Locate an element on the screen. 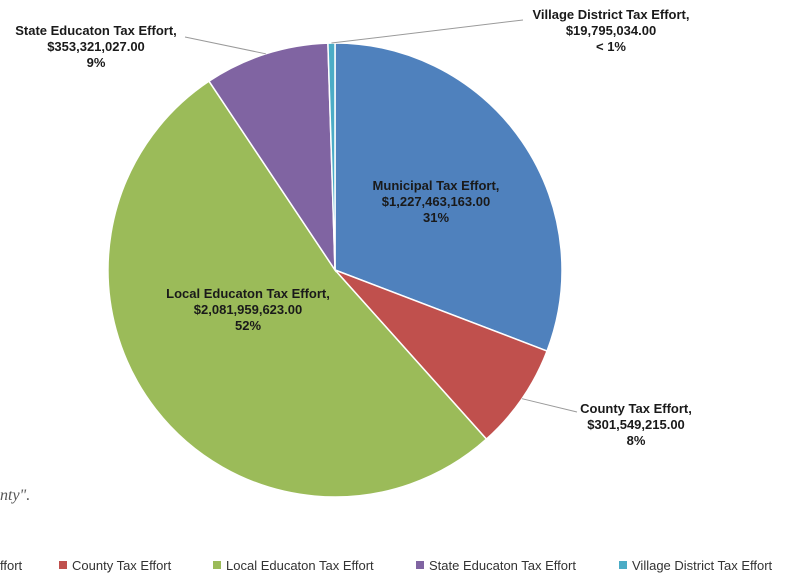 This screenshot has height=575, width=791. legend-swatch-village-district-tax-effort is located at coordinates (623, 565).